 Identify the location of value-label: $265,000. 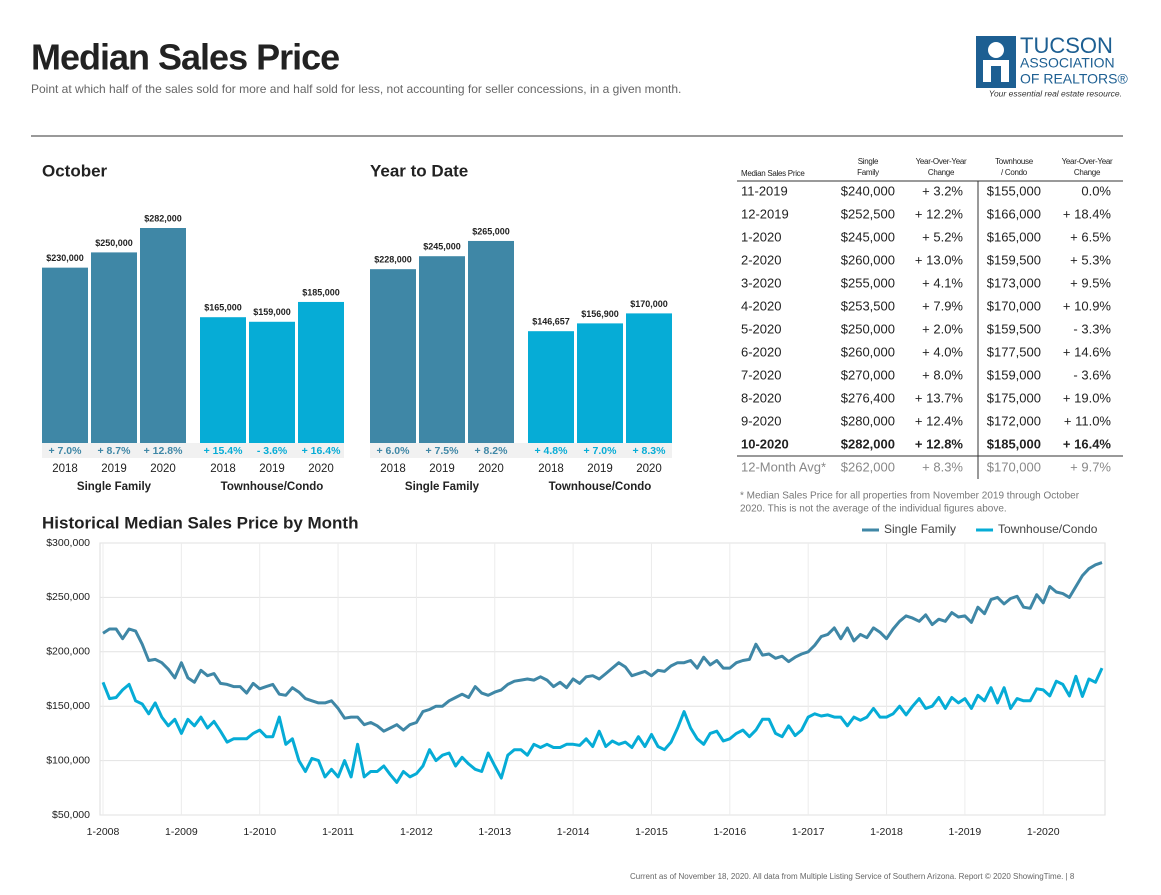
(491, 231).